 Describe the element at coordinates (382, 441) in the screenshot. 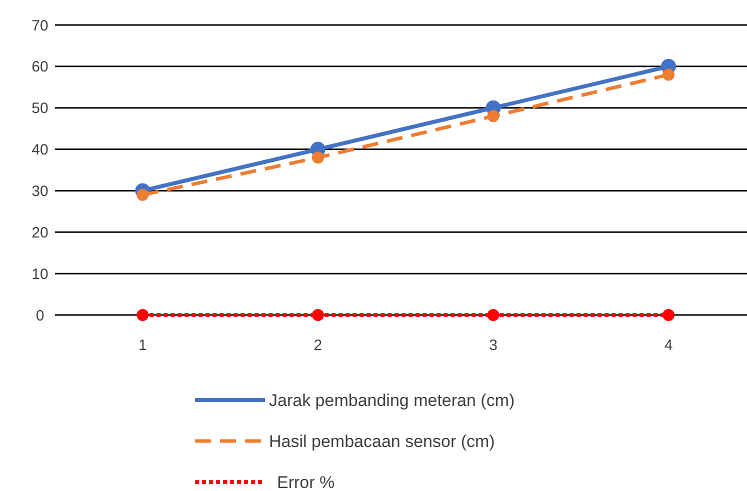

I see `legend-label: Hasil pembacaan sensor (cm)` at that location.